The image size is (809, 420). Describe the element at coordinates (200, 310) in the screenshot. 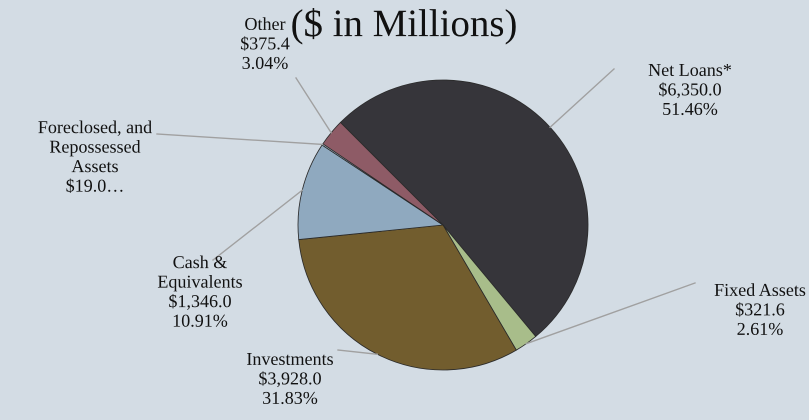

I see `data-label: $1,346.0 10.91%` at that location.